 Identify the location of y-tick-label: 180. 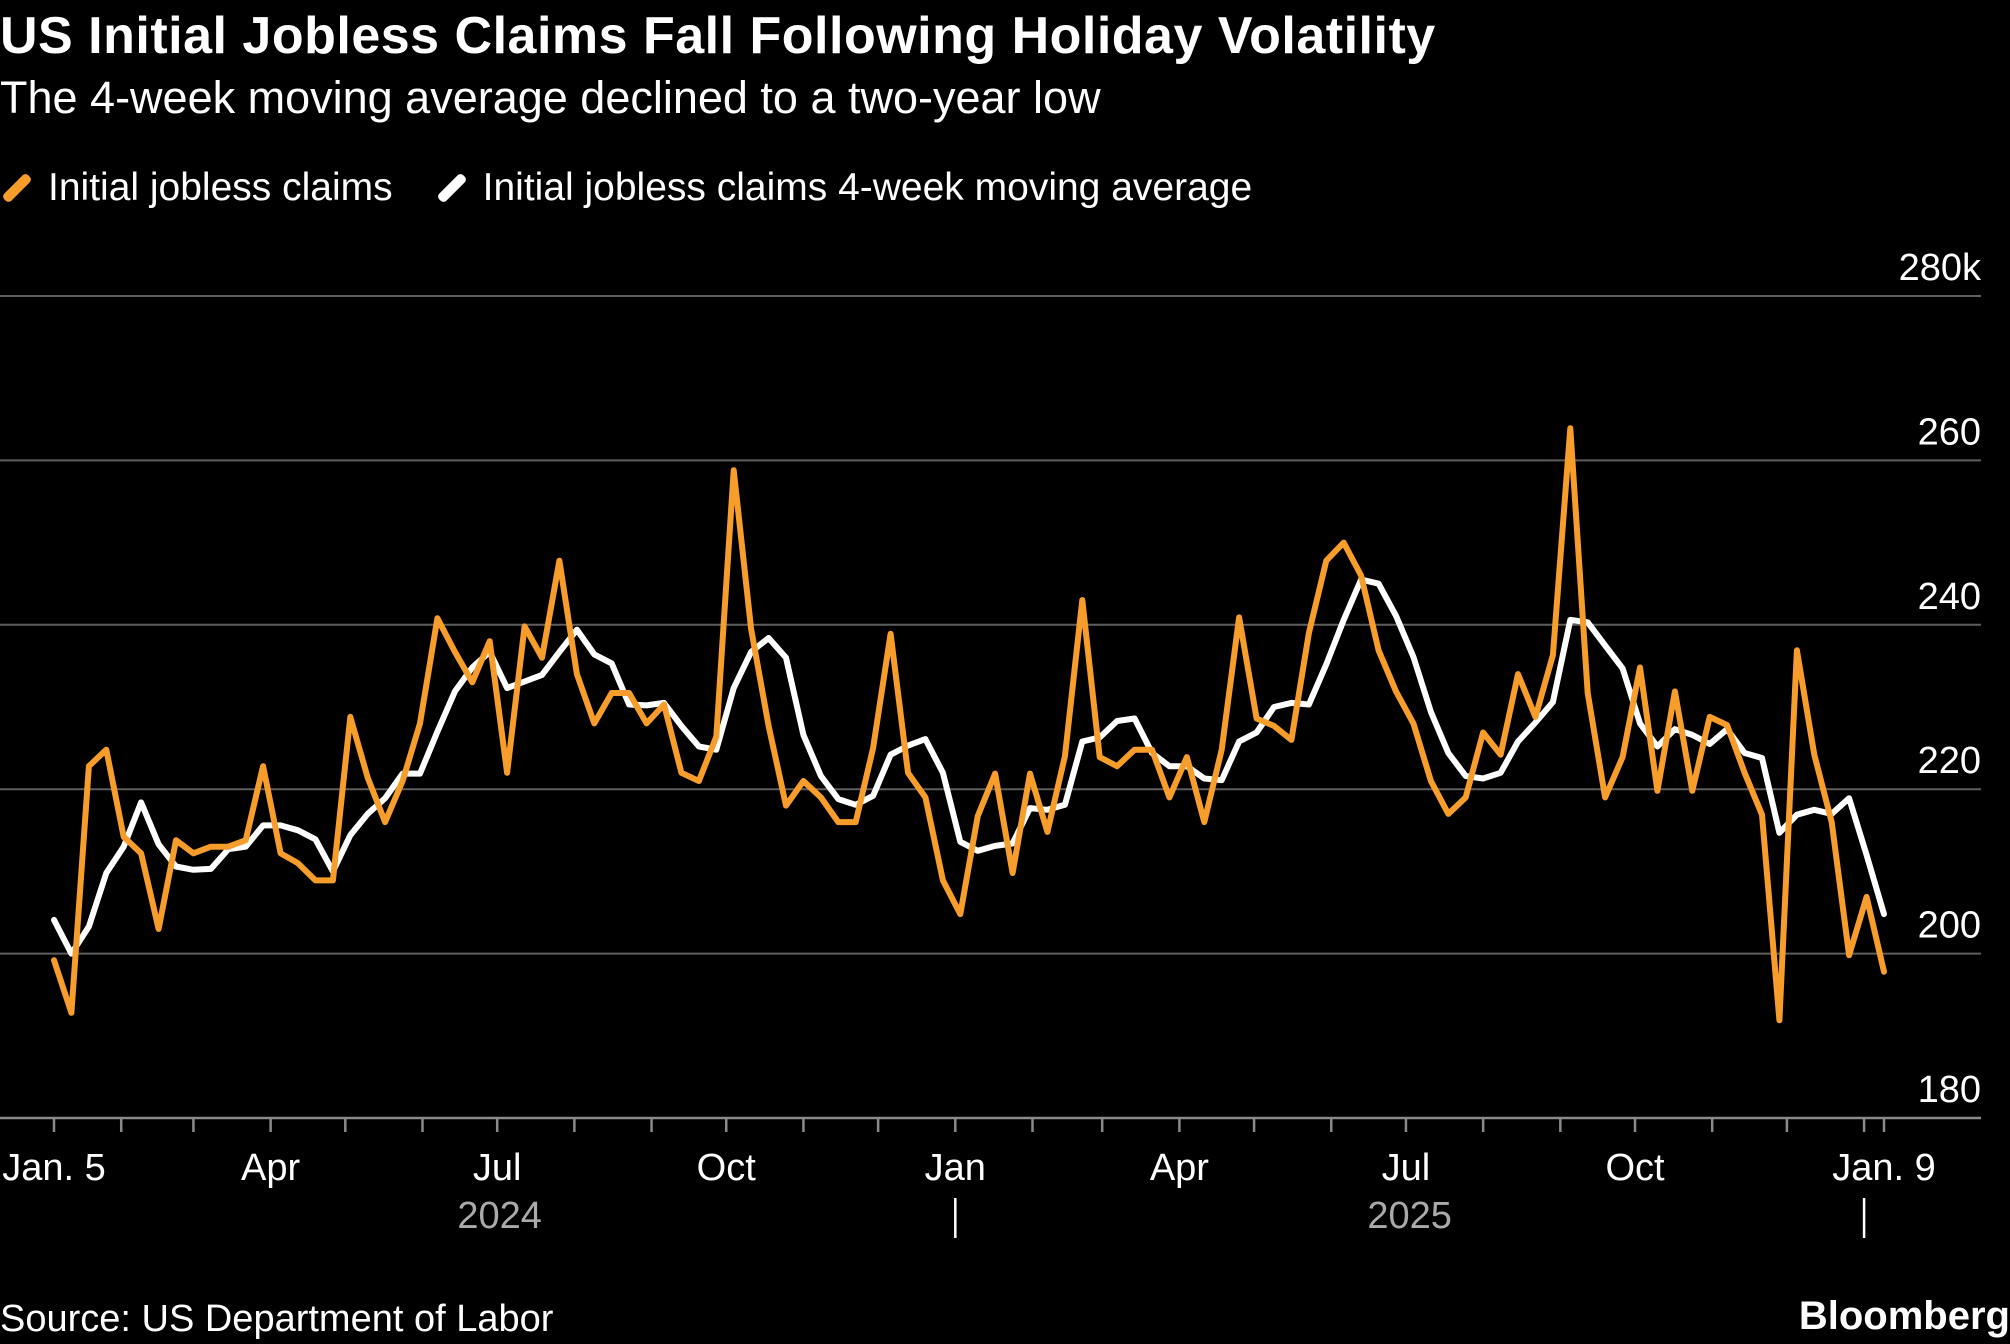
(1949, 1090).